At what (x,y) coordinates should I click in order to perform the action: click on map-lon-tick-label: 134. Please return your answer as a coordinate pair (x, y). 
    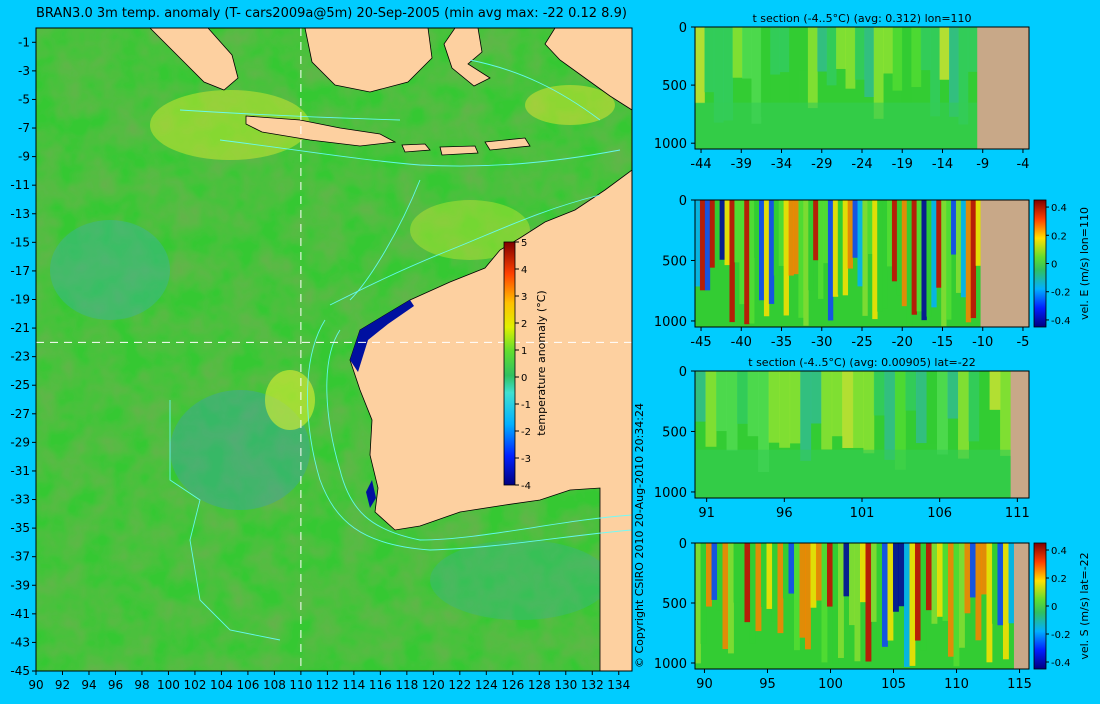
    Looking at the image, I should click on (618, 685).